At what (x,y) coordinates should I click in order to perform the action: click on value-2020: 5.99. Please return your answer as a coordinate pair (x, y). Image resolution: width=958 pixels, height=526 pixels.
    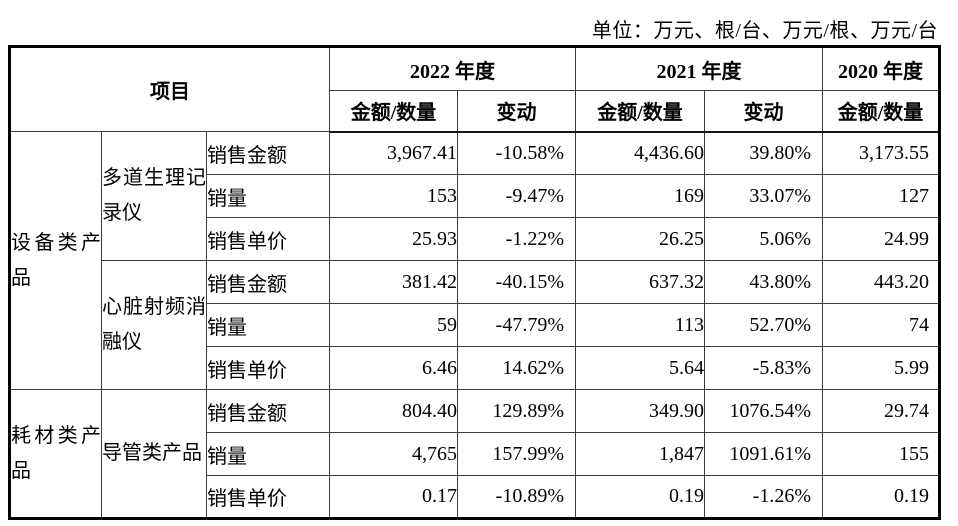
    Looking at the image, I should click on (881, 368).